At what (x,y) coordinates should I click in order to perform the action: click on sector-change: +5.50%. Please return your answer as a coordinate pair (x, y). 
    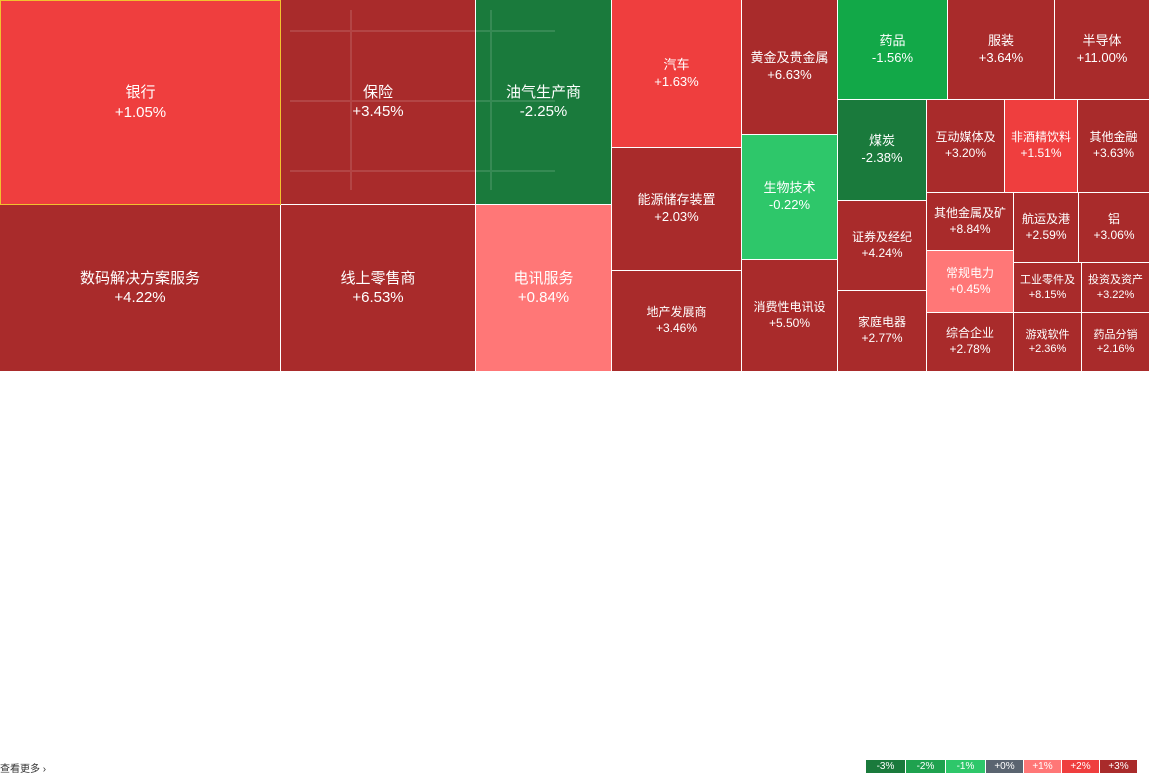
    Looking at the image, I should click on (789, 322).